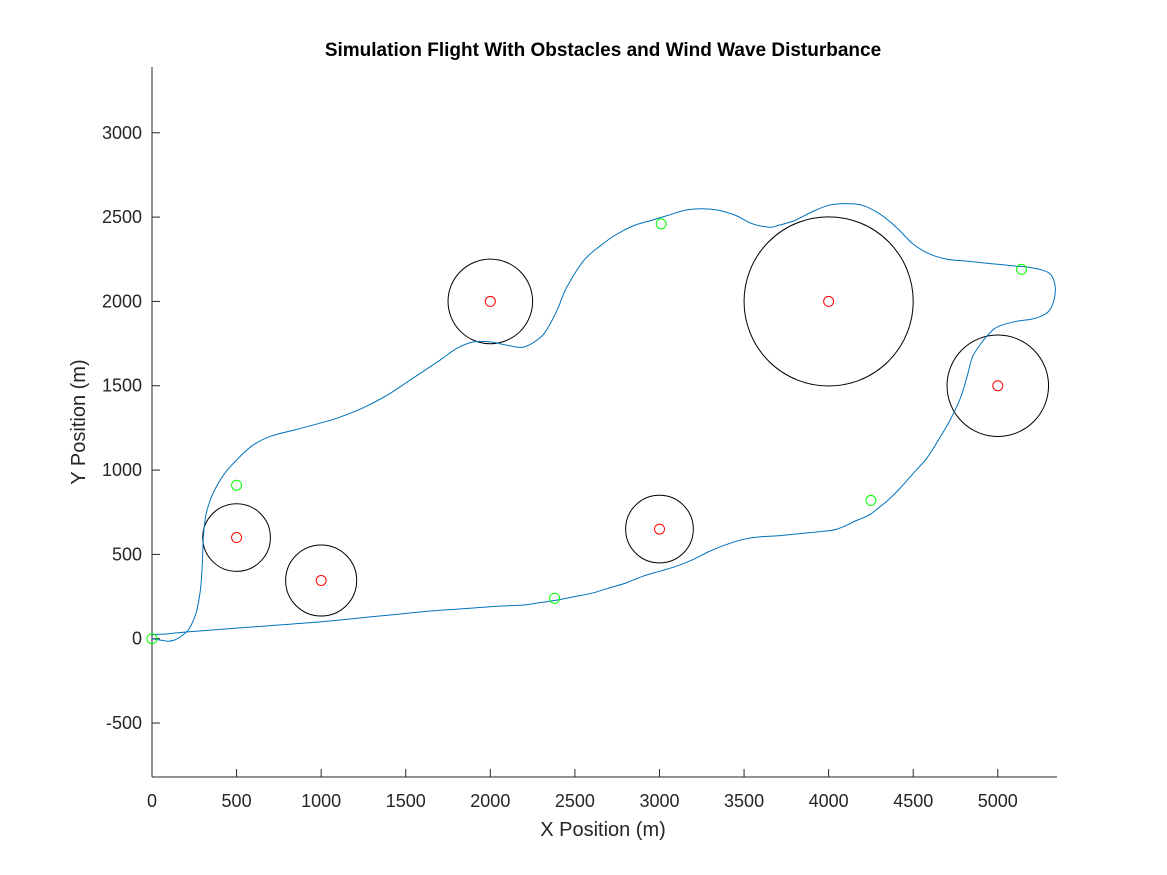 The width and height of the screenshot is (1167, 875). I want to click on x-tick-label: 3500, so click(744, 801).